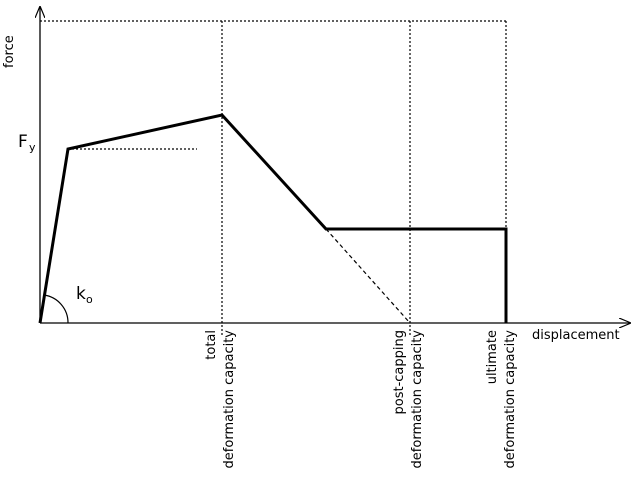  Describe the element at coordinates (32, 147) in the screenshot. I see `yield-force-subscript: y` at that location.